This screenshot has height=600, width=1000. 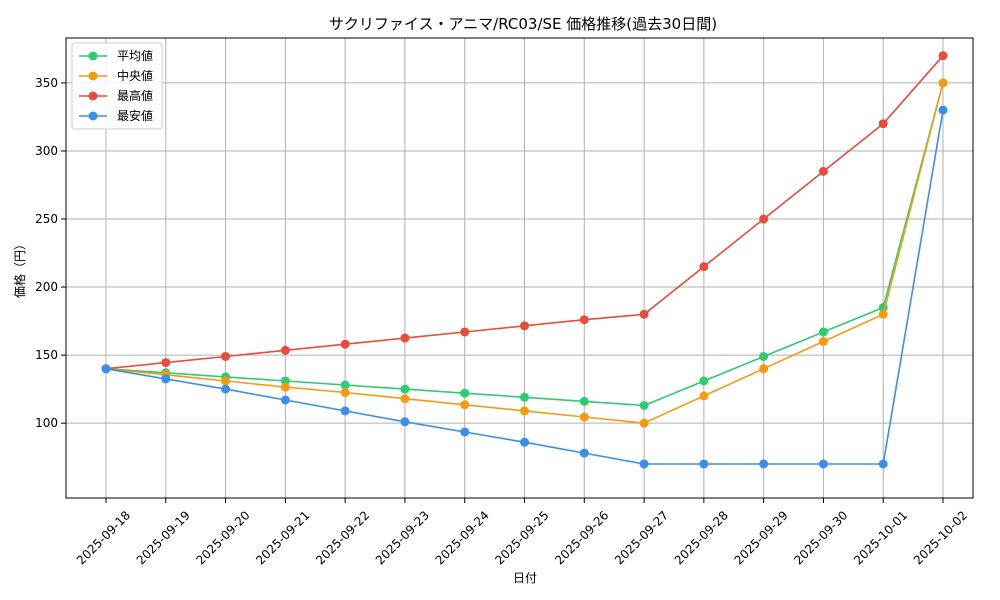 What do you see at coordinates (46, 83) in the screenshot?
I see `y-tick-label: 350` at bounding box center [46, 83].